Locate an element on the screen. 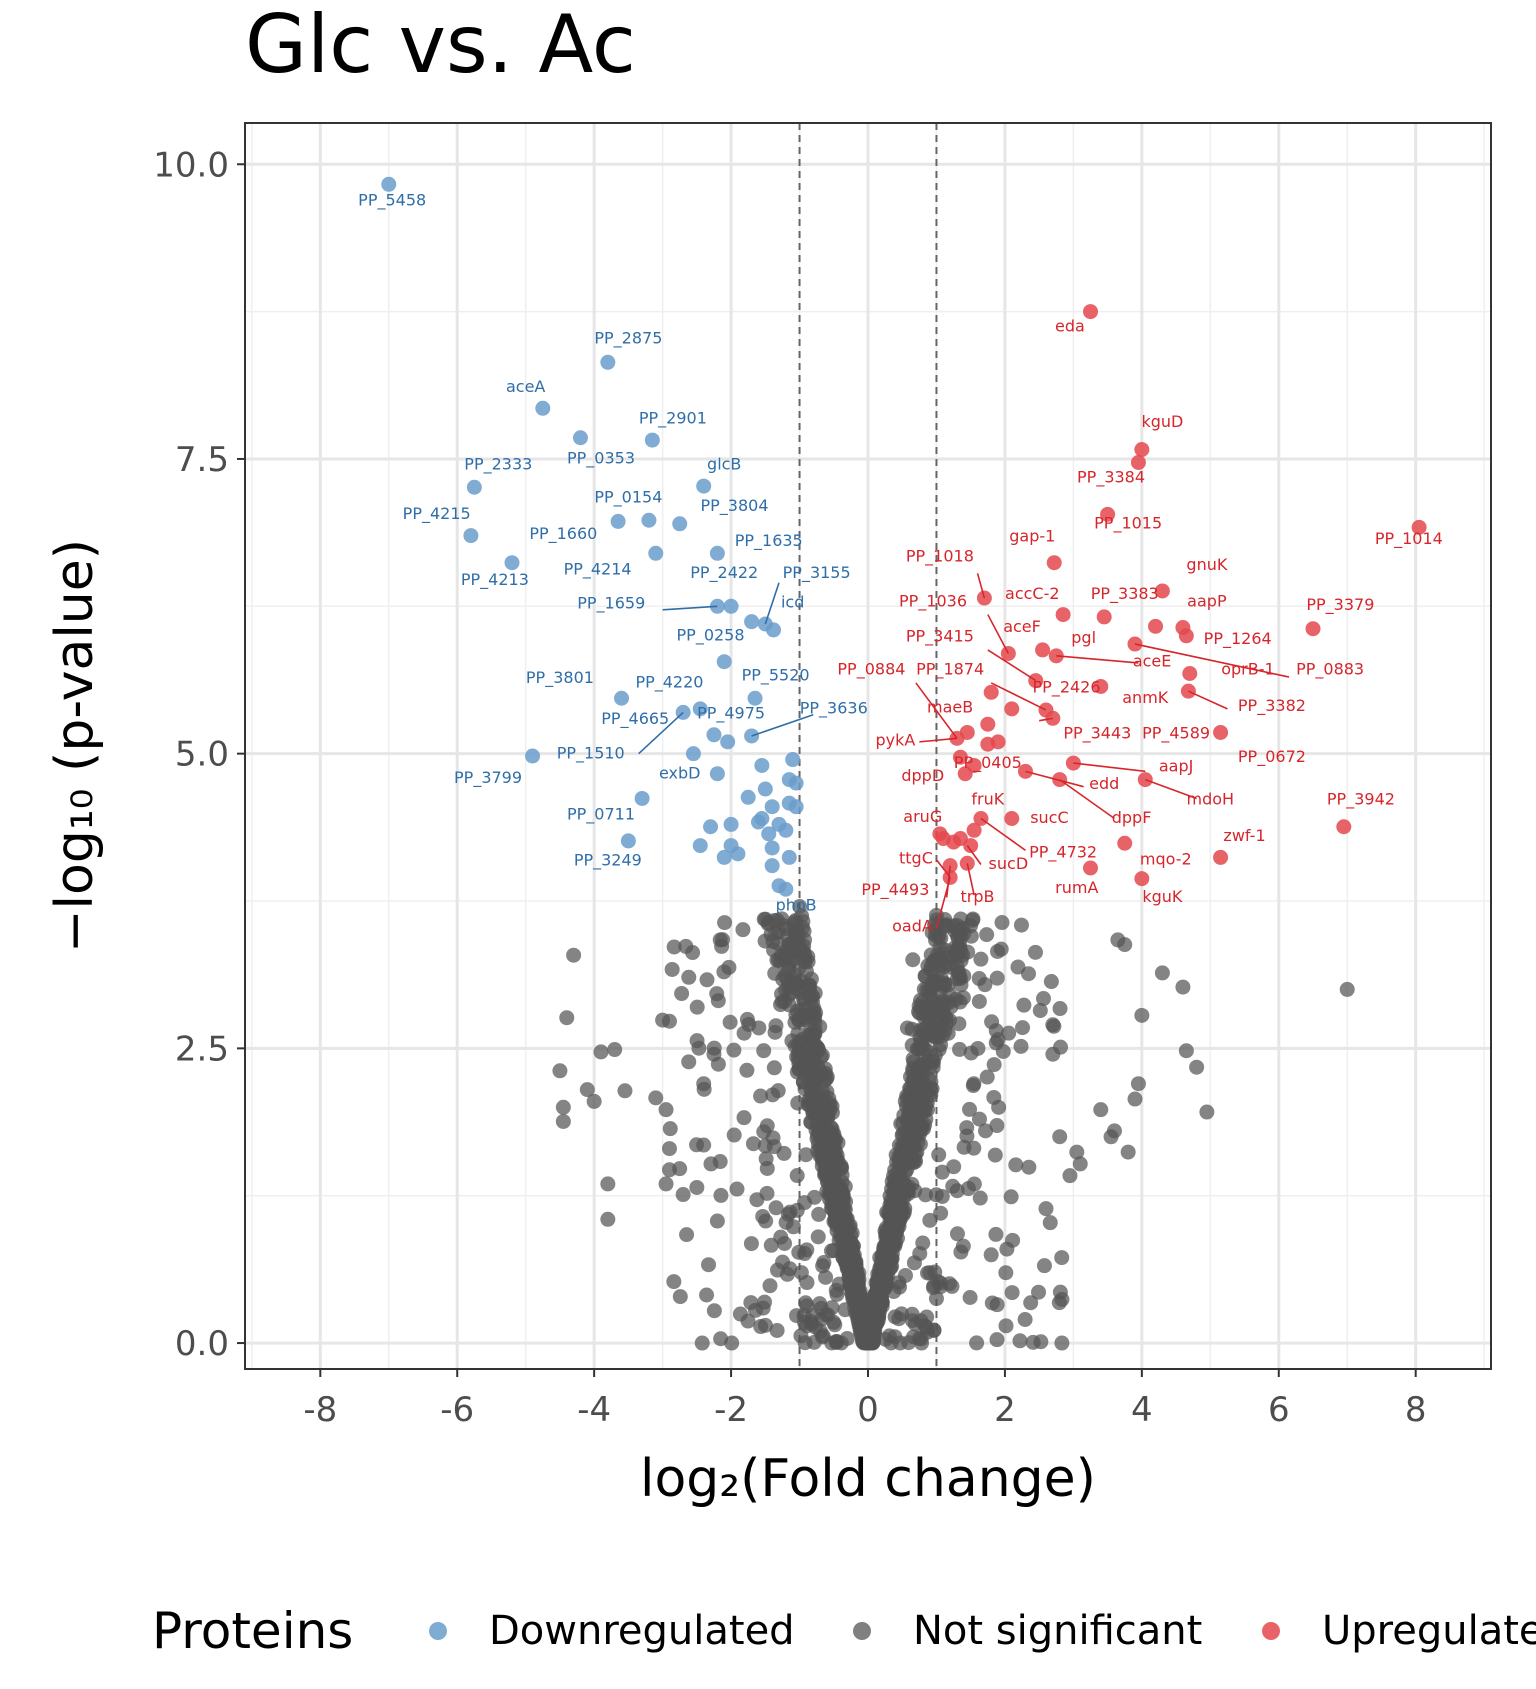 This screenshot has width=1536, height=1689. downregulated-points is located at coordinates (592, 536).